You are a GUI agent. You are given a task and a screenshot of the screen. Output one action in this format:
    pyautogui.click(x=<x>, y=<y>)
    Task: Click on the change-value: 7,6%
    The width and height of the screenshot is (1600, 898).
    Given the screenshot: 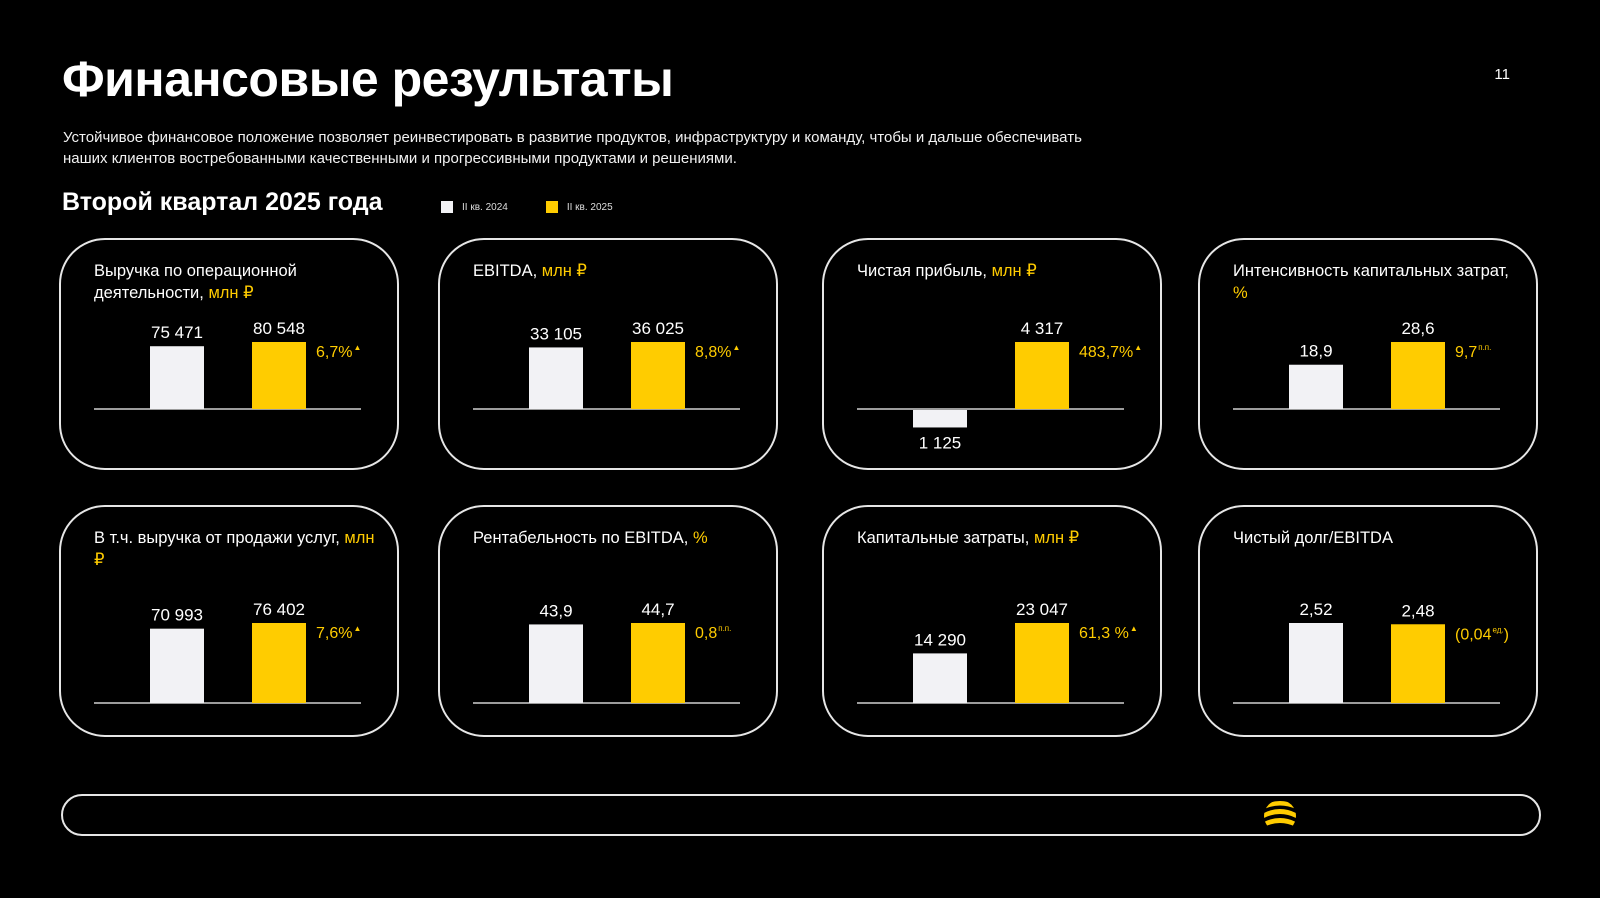 What is the action you would take?
    pyautogui.click(x=334, y=633)
    